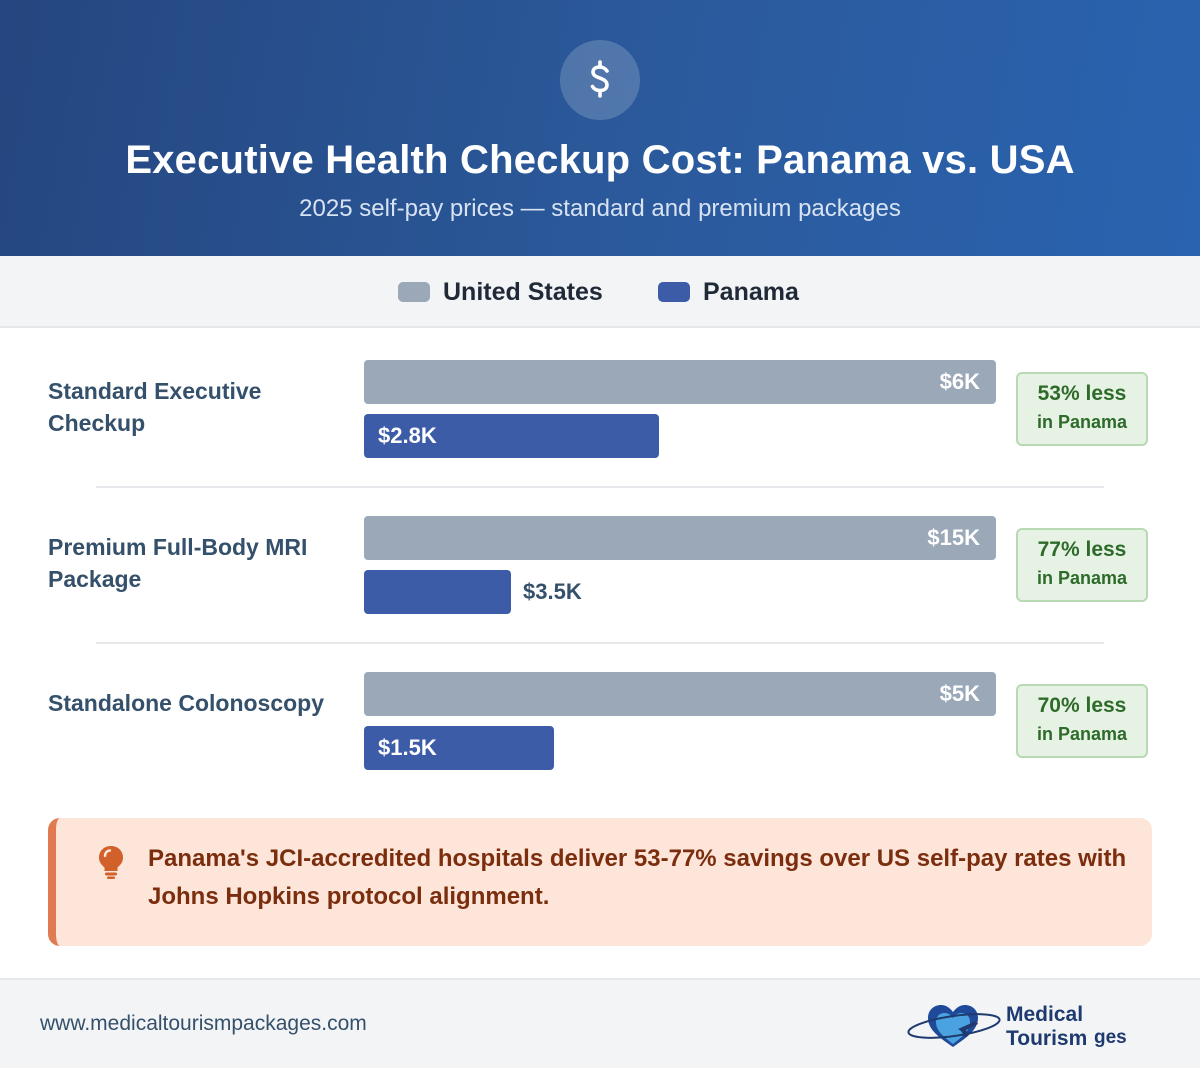  I want to click on category-label-premium-mri-package: Premium Full-Body MRI Package, so click(178, 563).